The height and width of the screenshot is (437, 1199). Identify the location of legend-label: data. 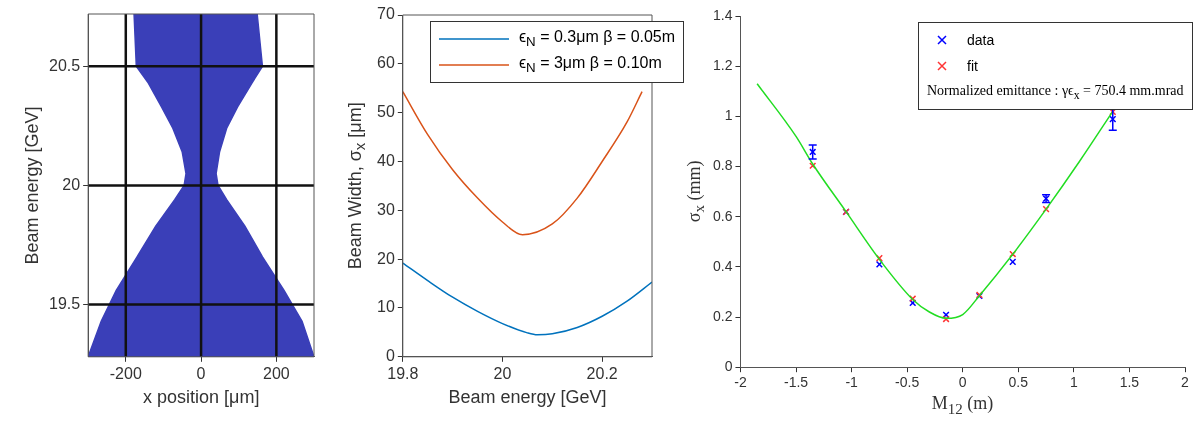
(981, 40).